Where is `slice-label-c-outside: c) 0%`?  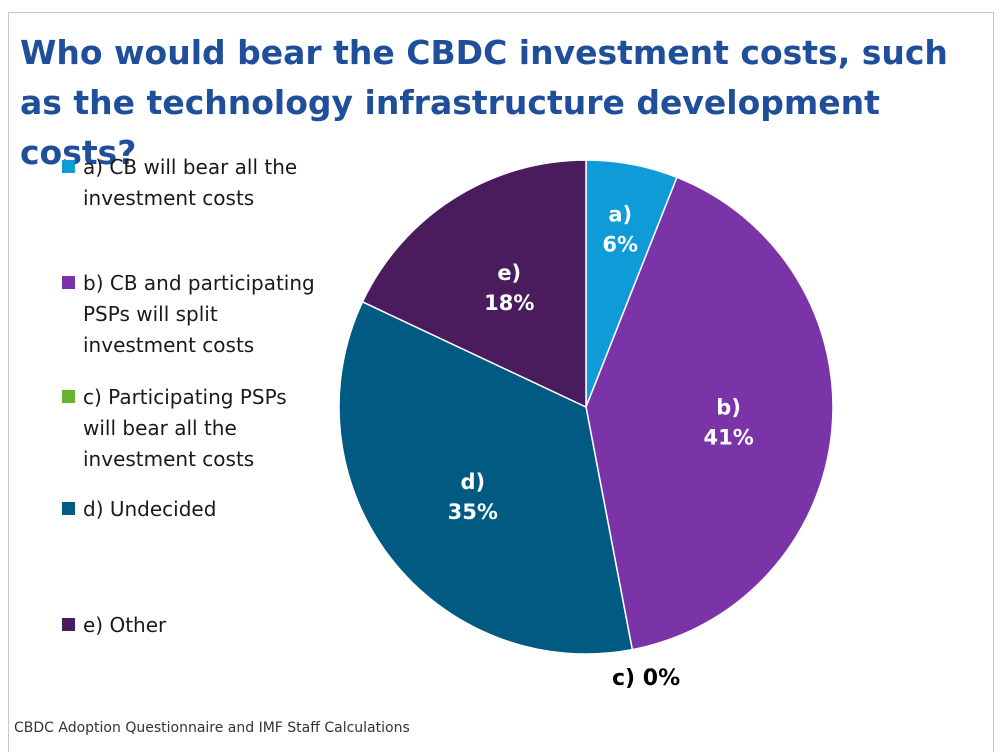
slice-label-c-outside: c) 0% is located at coordinates (646, 678).